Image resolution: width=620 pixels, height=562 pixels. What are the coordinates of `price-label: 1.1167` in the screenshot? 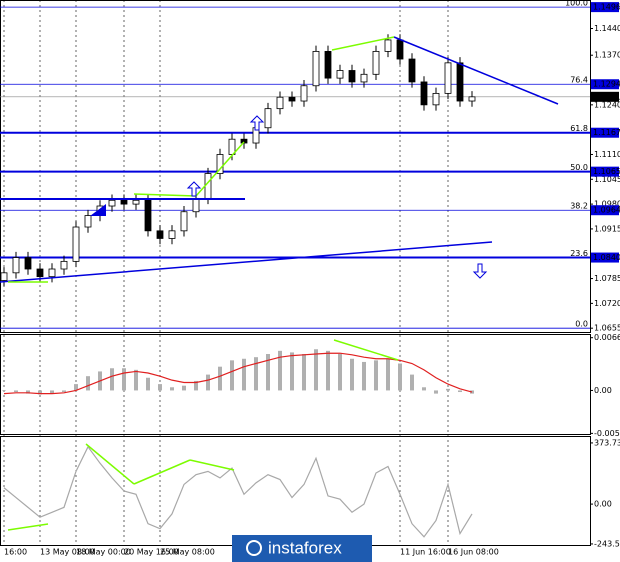 It's located at (606, 132).